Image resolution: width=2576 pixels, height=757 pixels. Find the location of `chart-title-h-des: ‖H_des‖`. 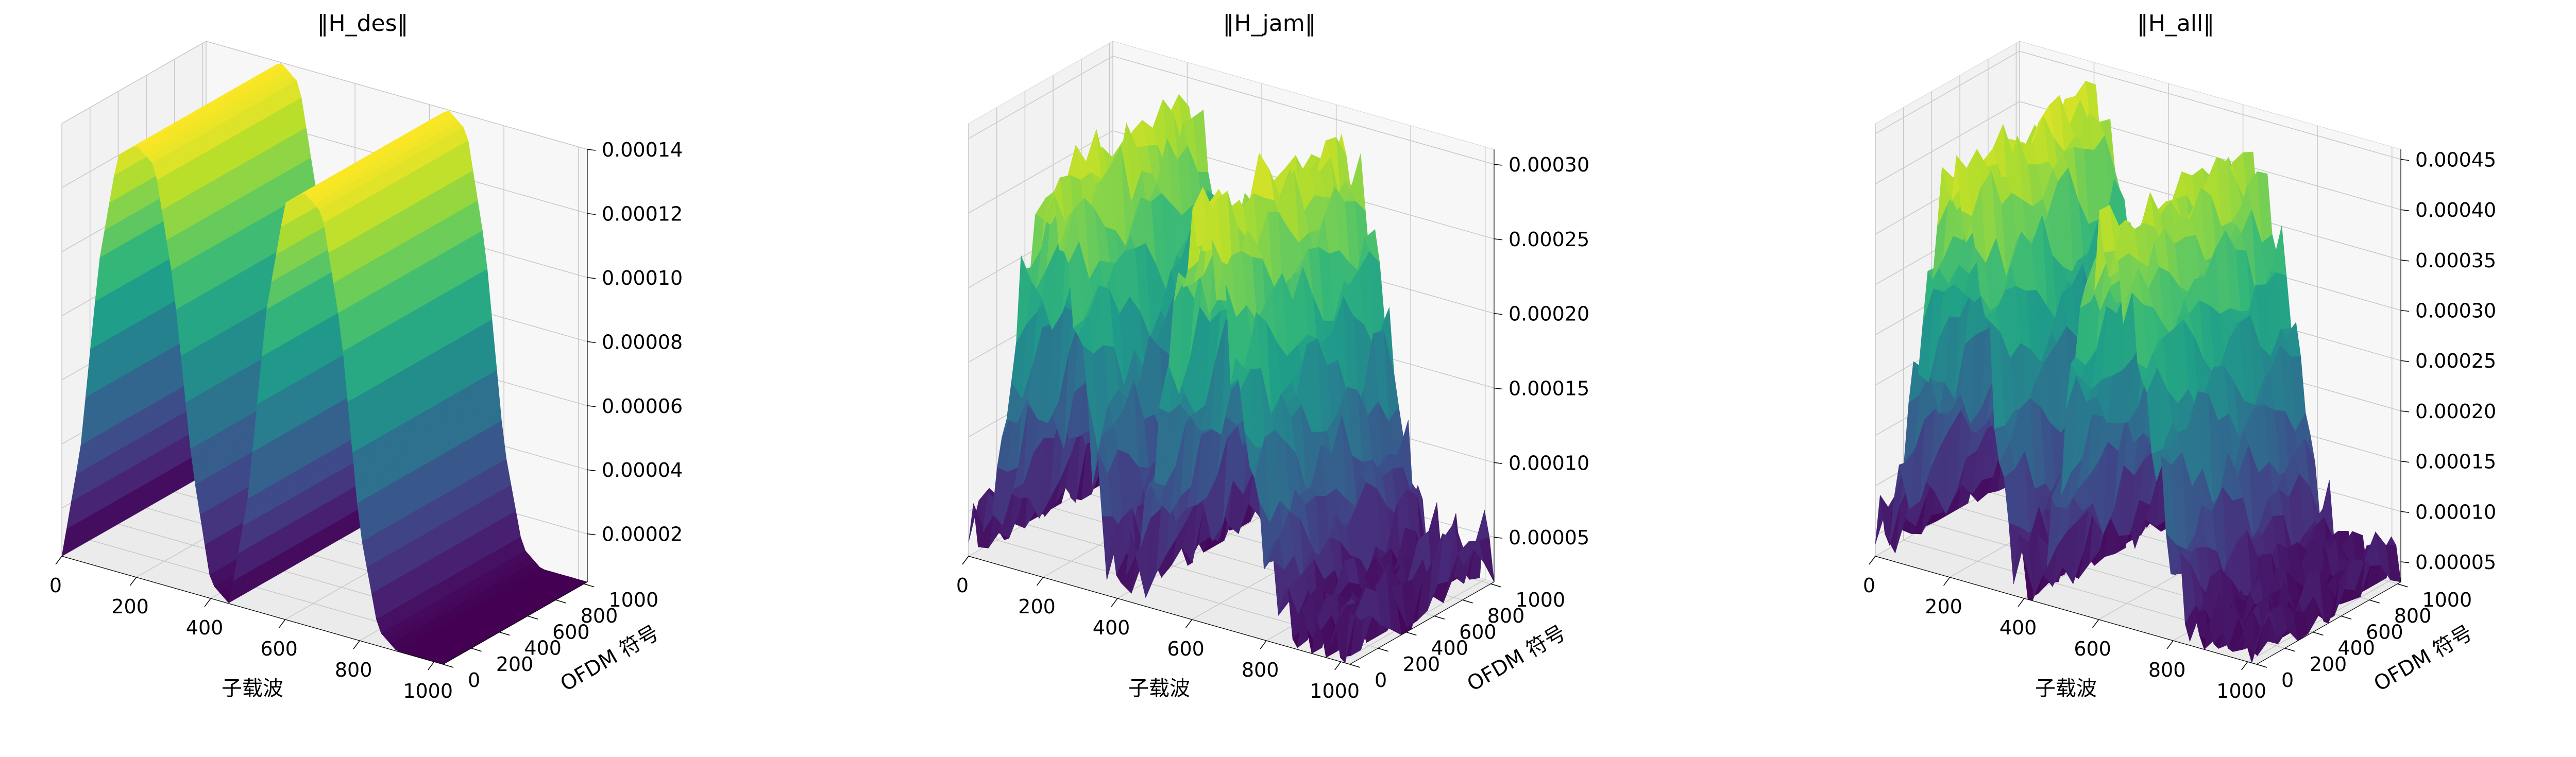

chart-title-h-des: ‖H_des‖ is located at coordinates (363, 23).